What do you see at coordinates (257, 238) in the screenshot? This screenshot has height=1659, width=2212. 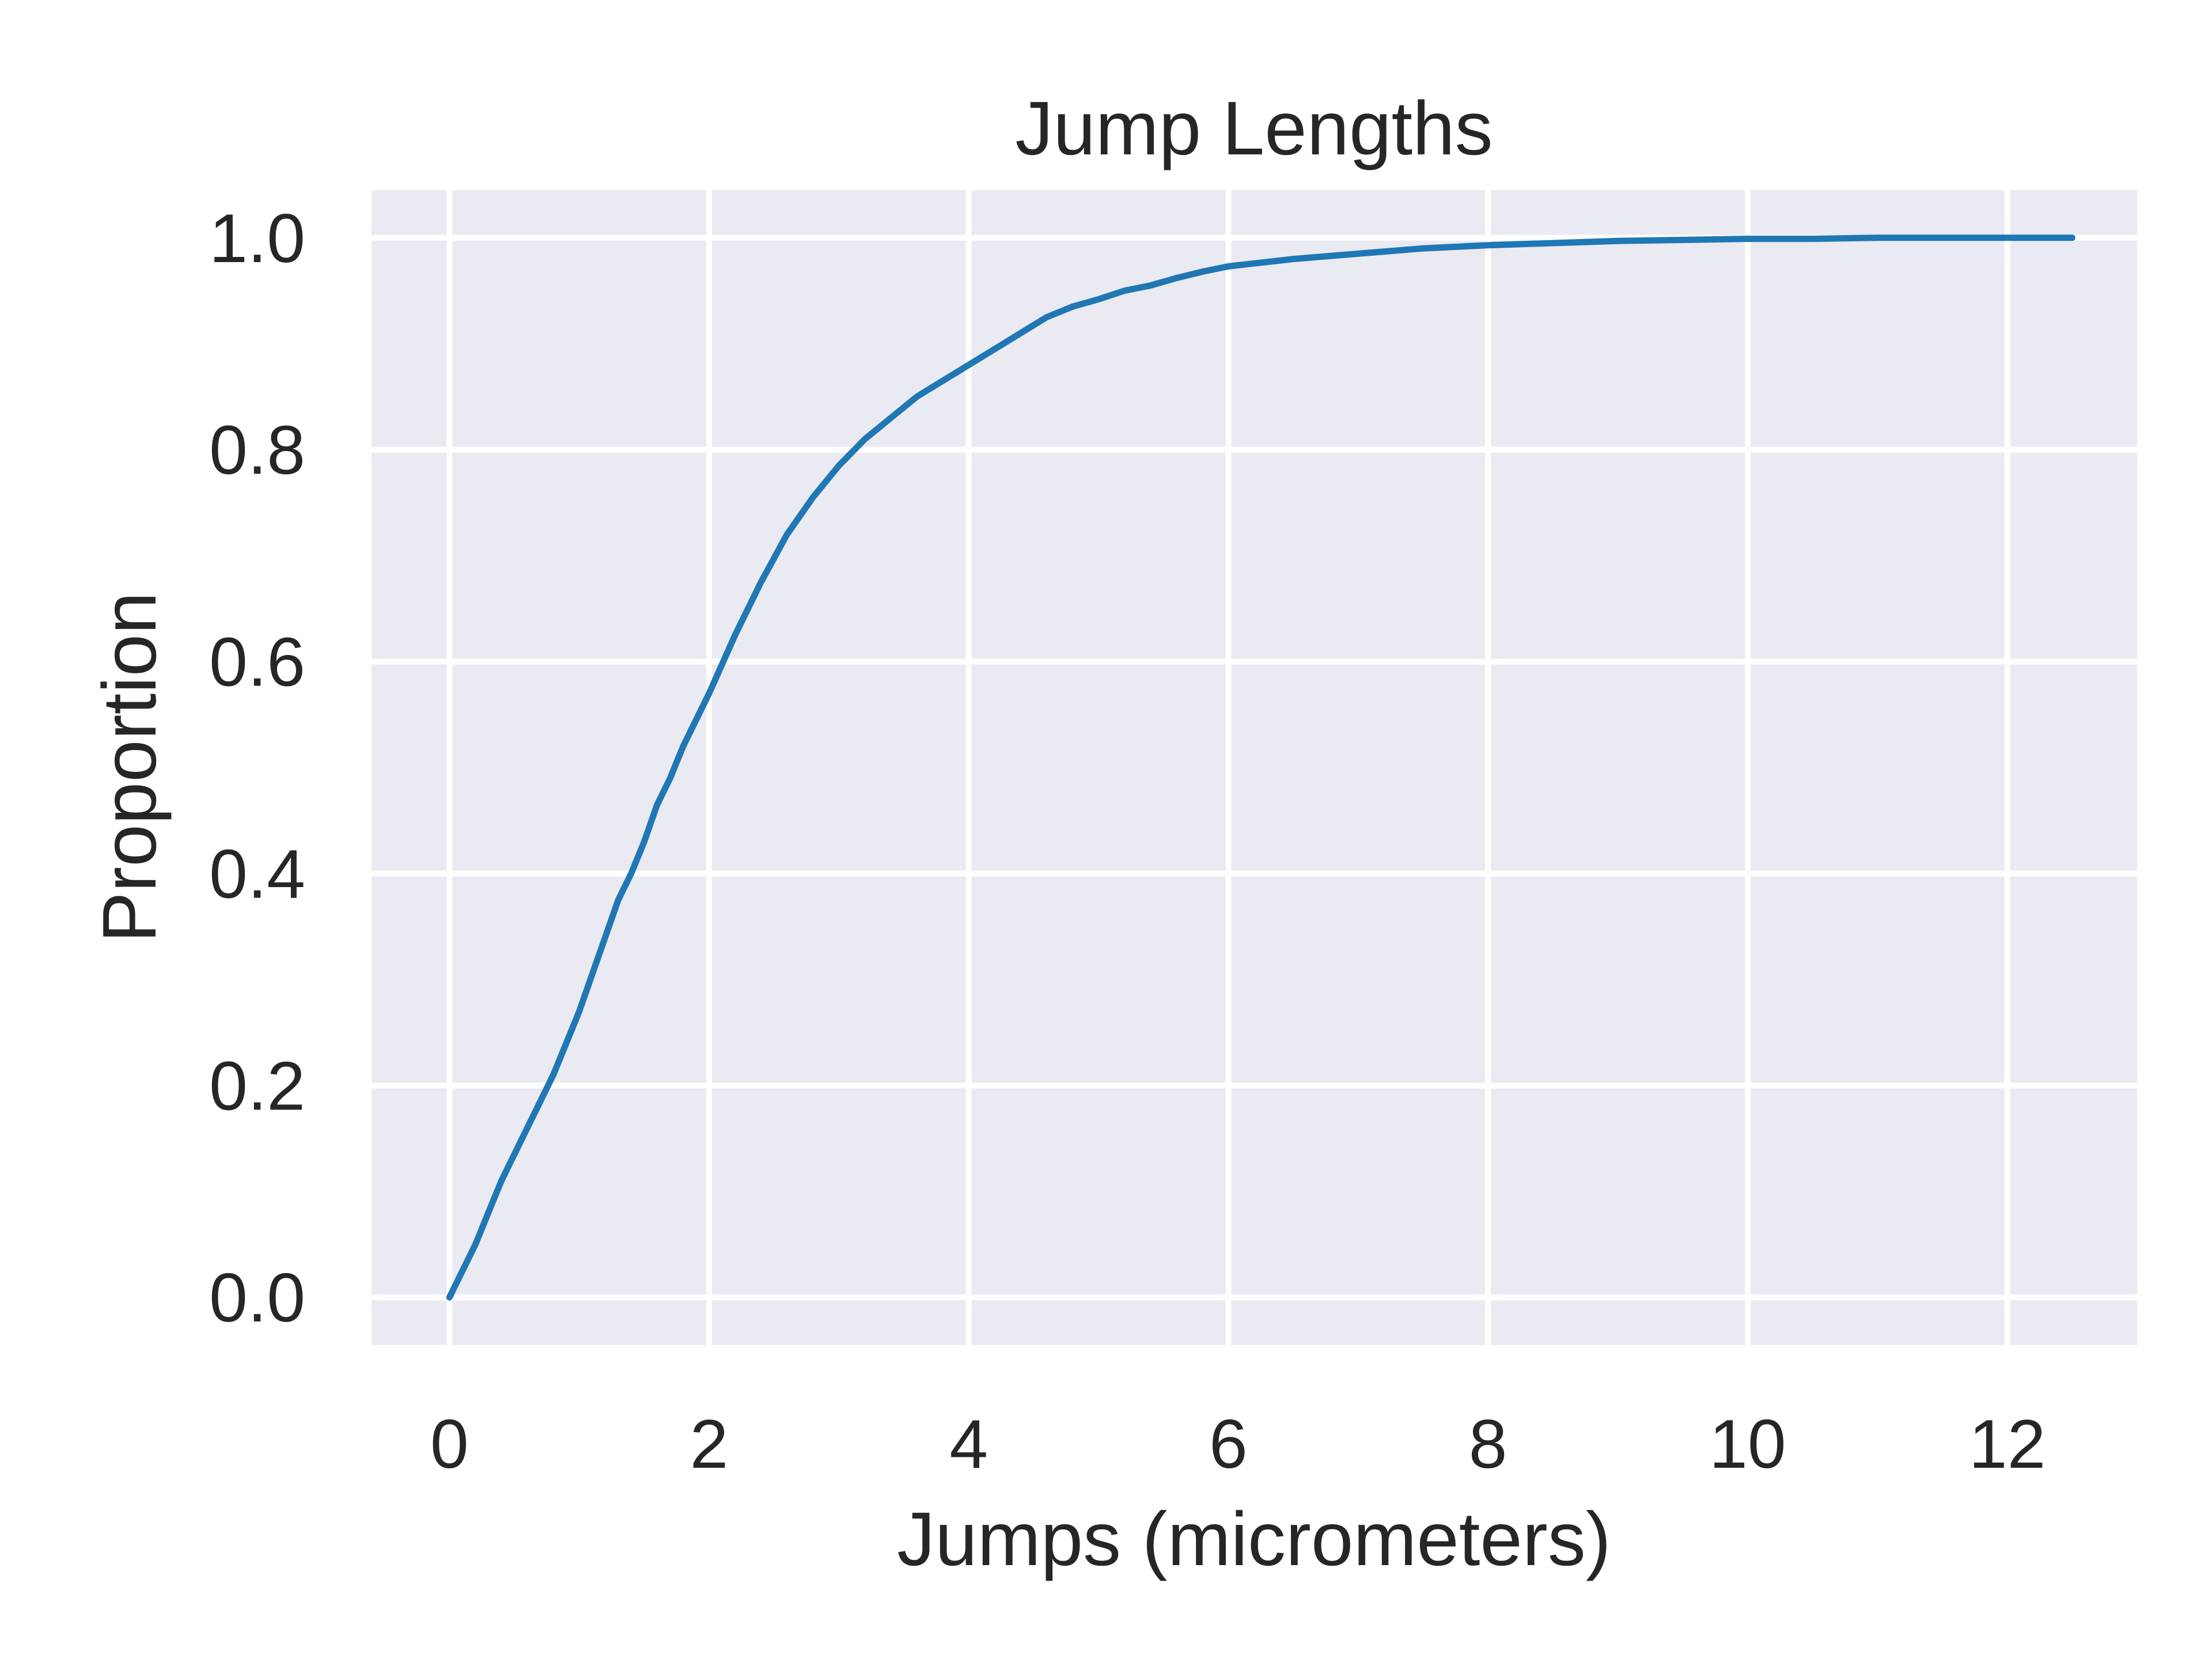 I see `y-tick-label: 1.0` at bounding box center [257, 238].